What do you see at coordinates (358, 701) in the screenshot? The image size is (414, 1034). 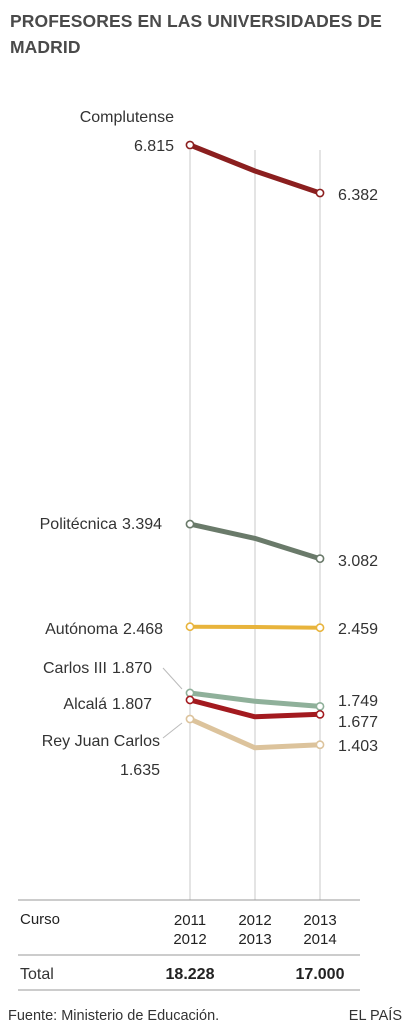 I see `end-value-carlos-iii: 1.749` at bounding box center [358, 701].